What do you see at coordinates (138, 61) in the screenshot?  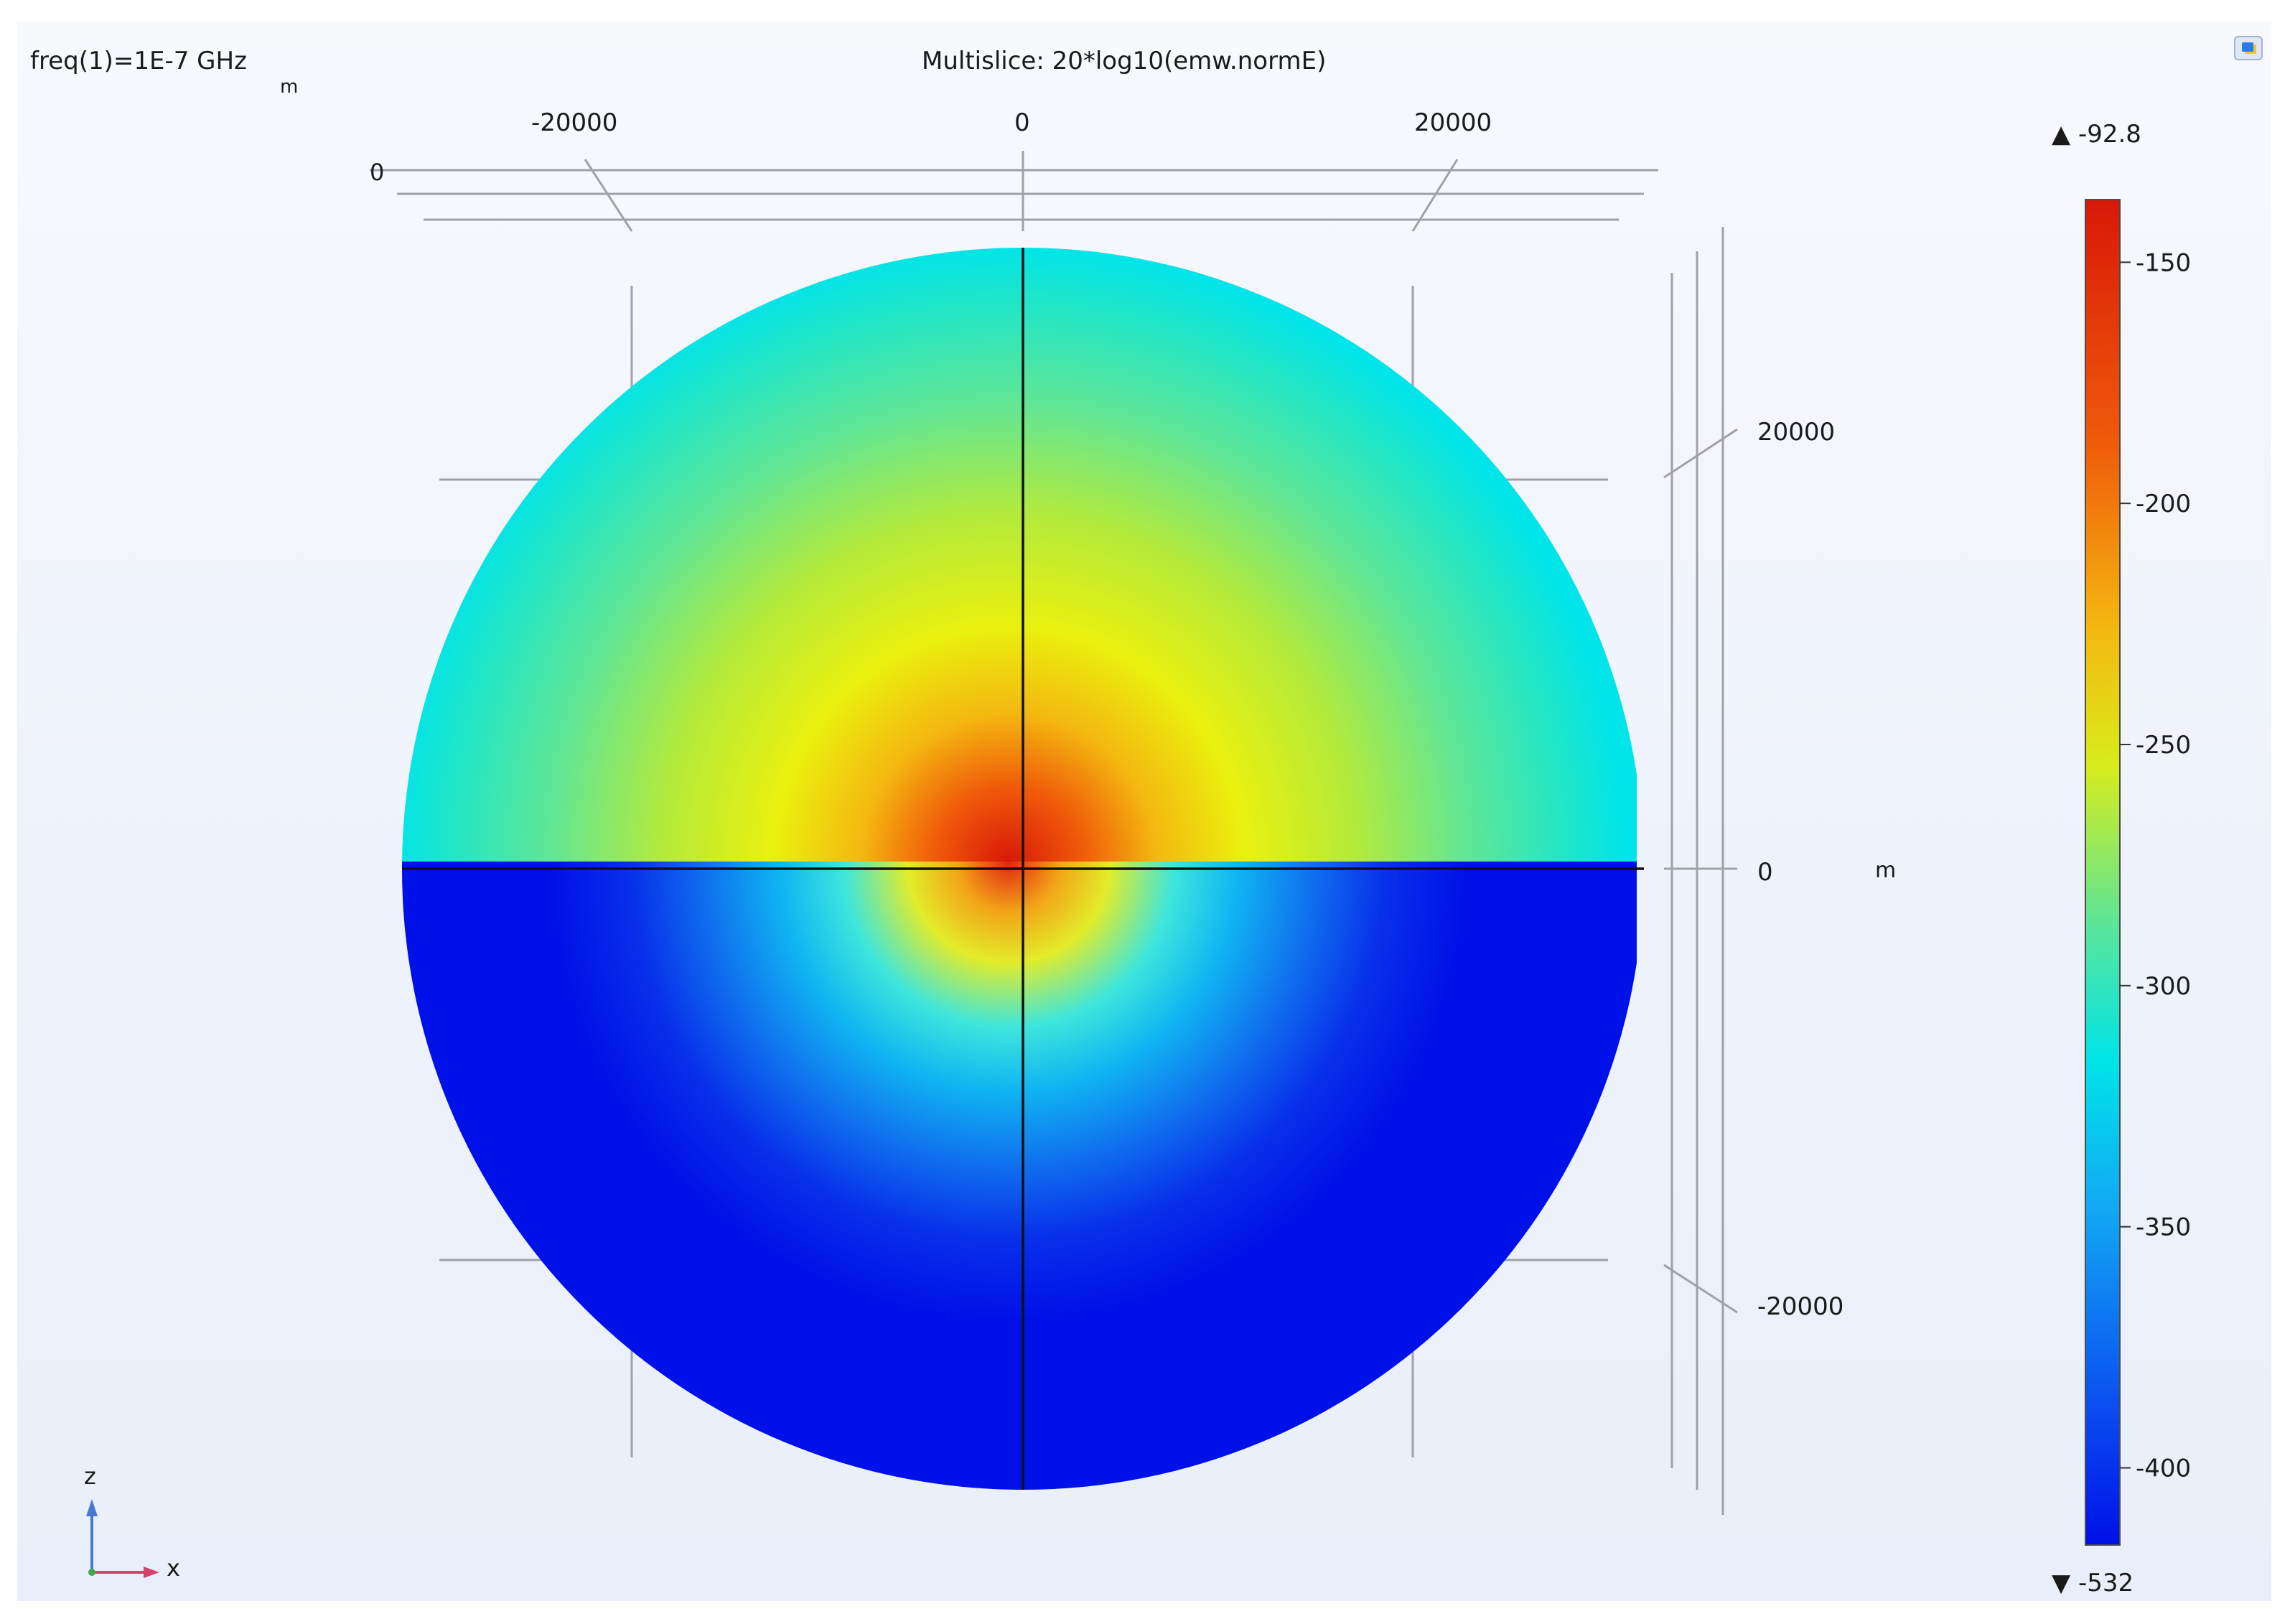 I see `parameter-label: freq(1)=1E-7 GHz` at bounding box center [138, 61].